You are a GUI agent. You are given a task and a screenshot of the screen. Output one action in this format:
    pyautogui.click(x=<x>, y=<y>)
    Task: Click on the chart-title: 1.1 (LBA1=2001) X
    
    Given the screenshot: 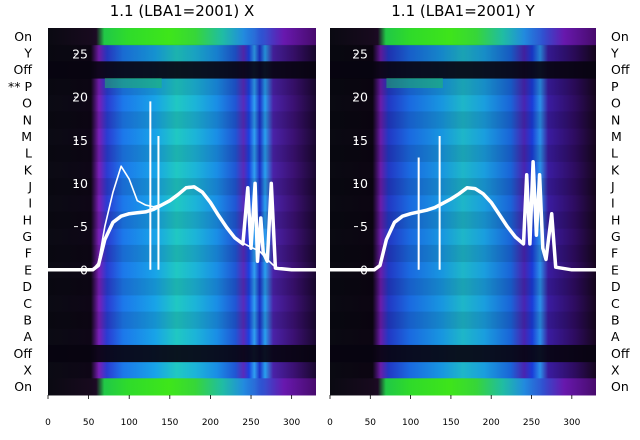 What is the action you would take?
    pyautogui.click(x=182, y=11)
    